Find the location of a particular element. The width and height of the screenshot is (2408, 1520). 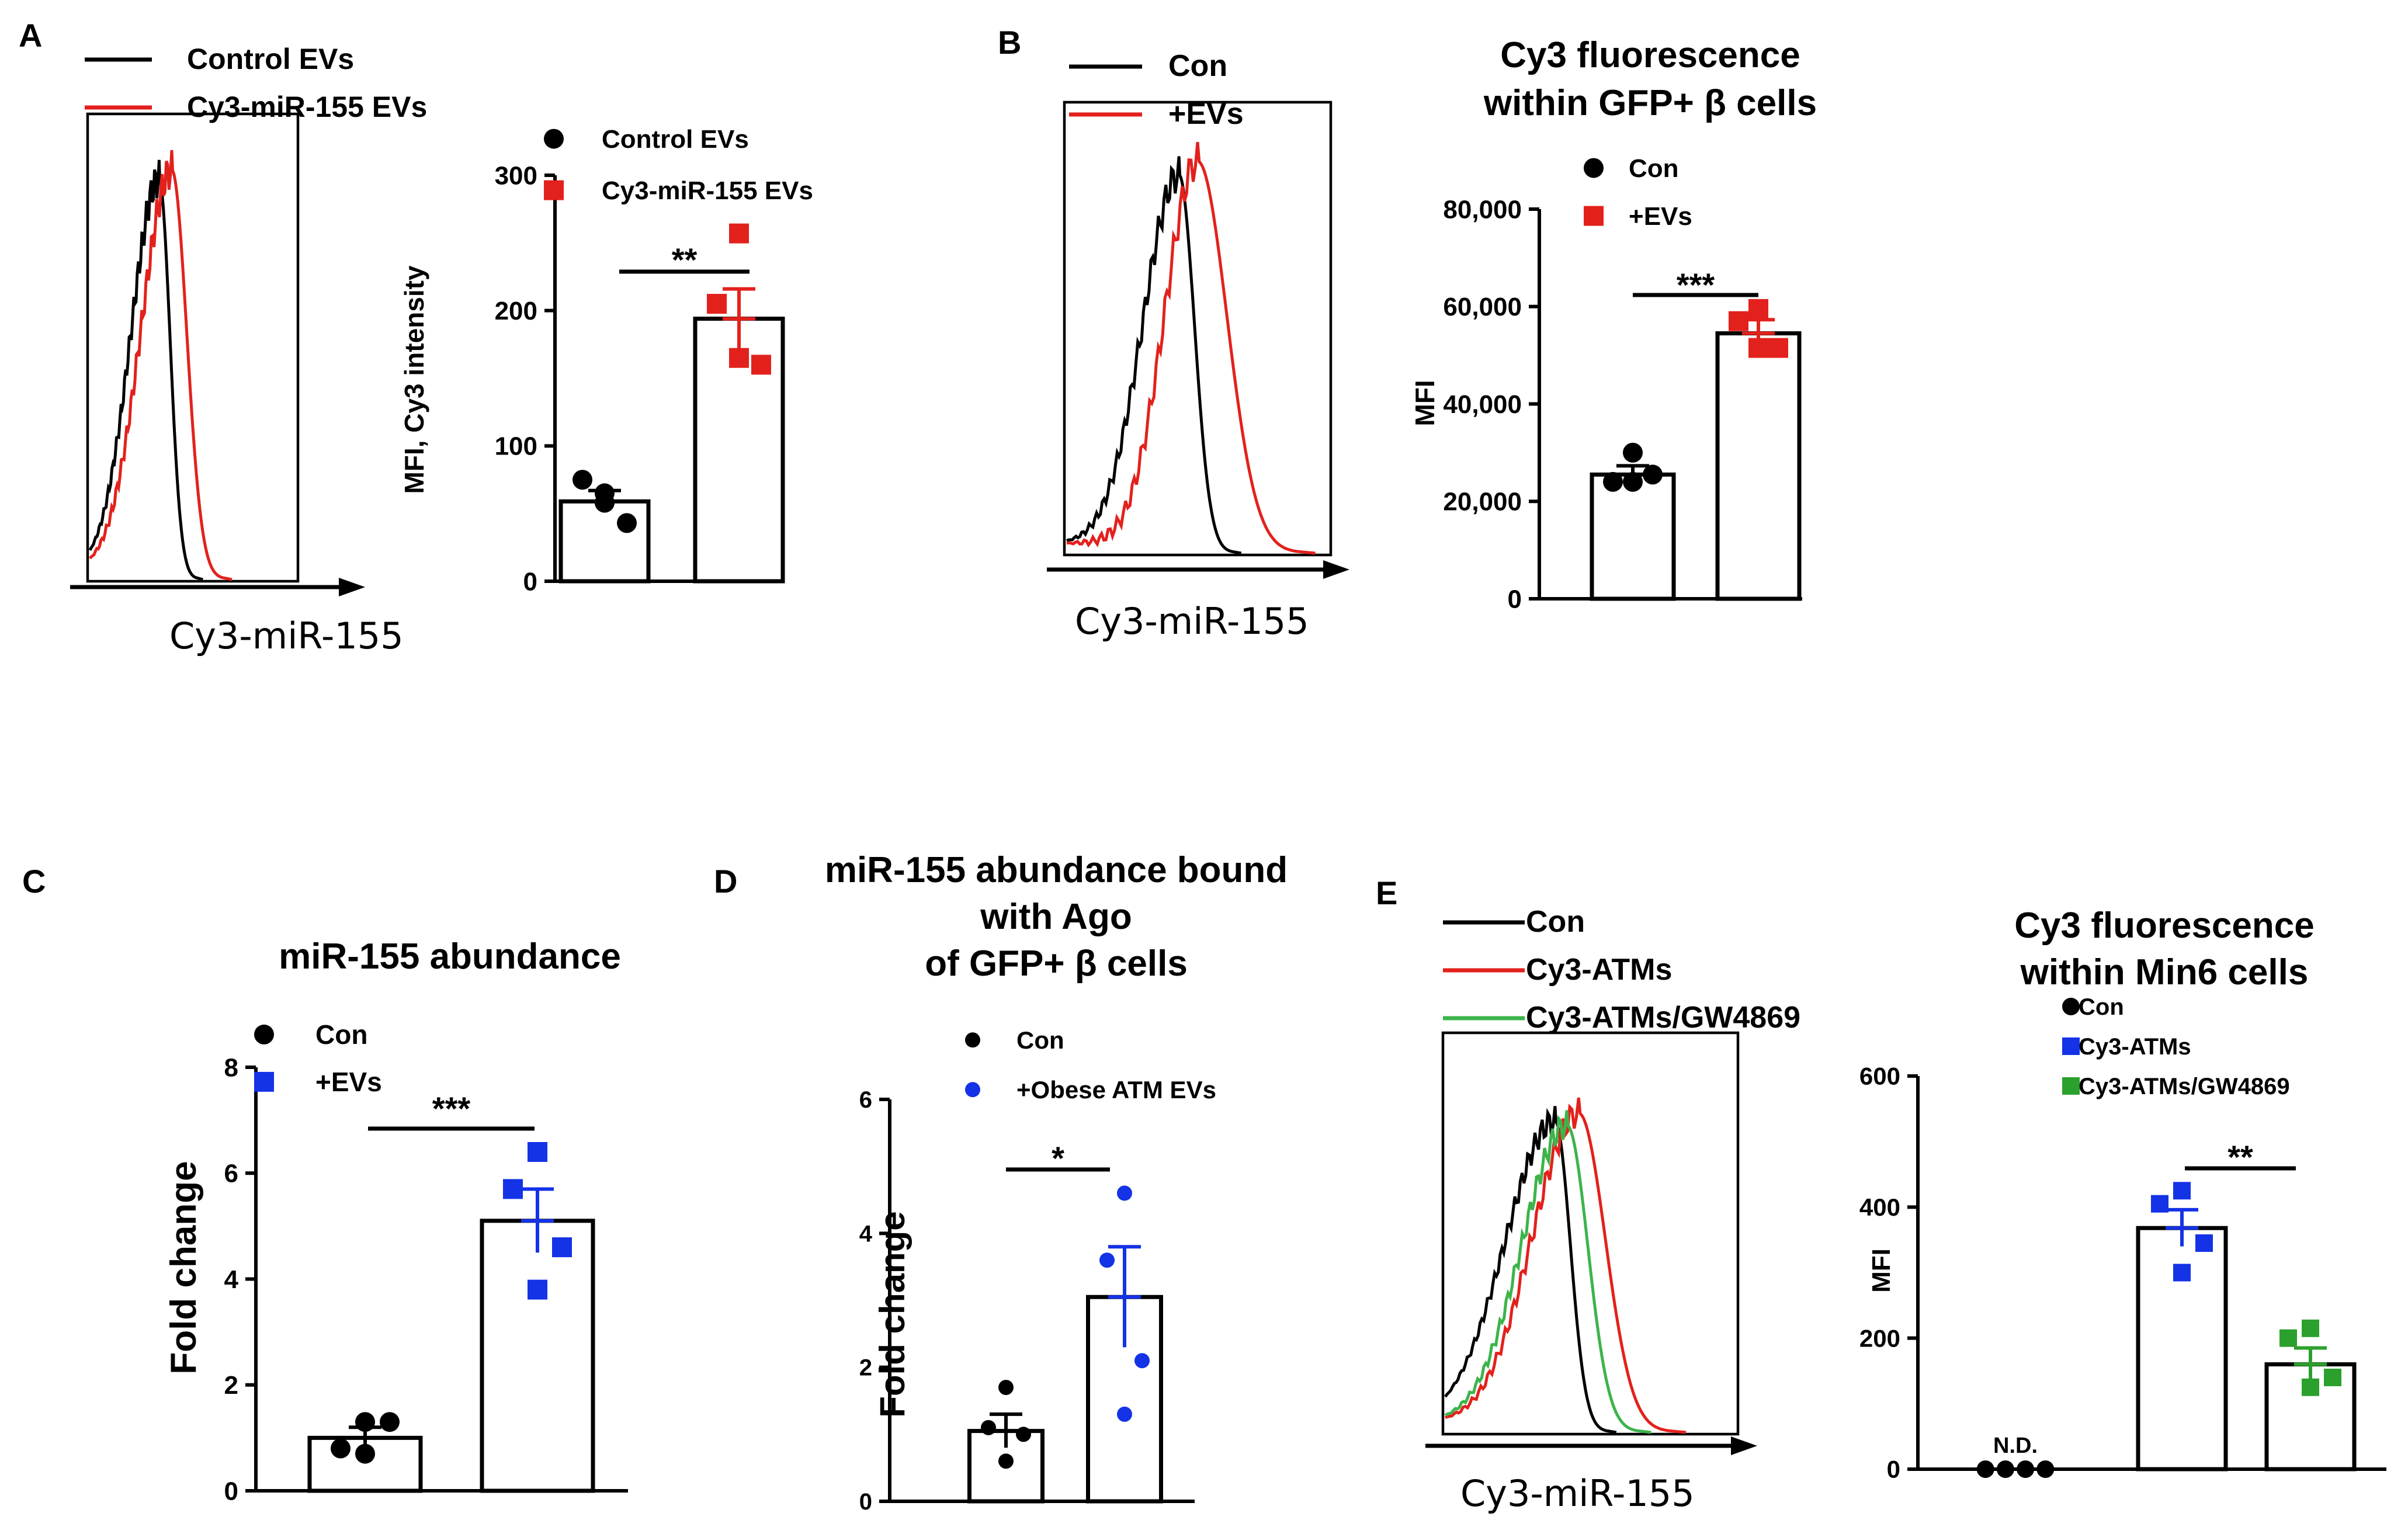

panel-label-a: A is located at coordinates (30, 35).